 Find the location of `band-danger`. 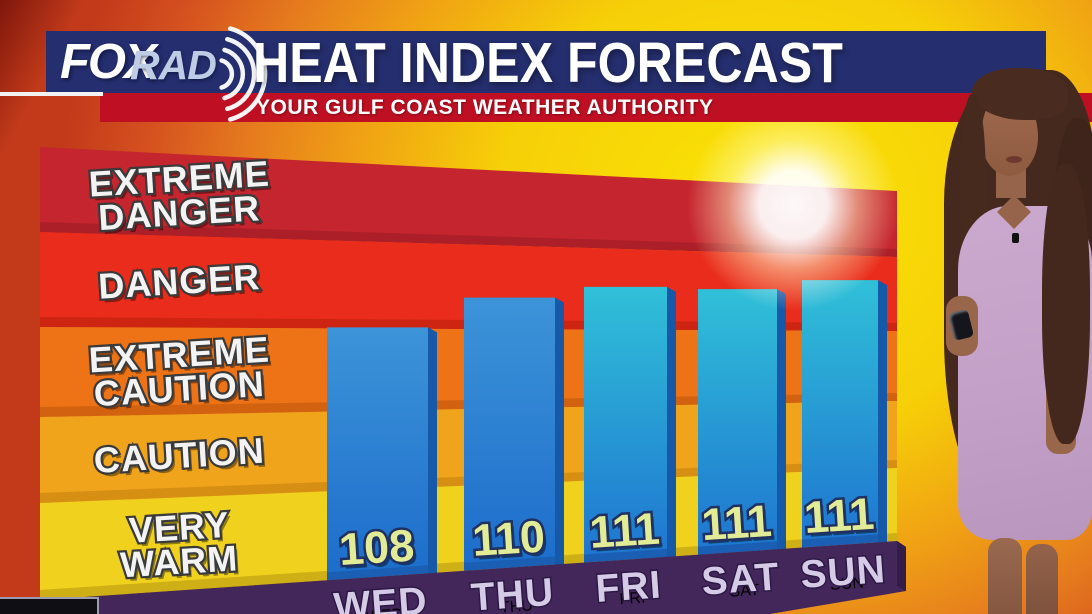

band-danger is located at coordinates (468, 281).